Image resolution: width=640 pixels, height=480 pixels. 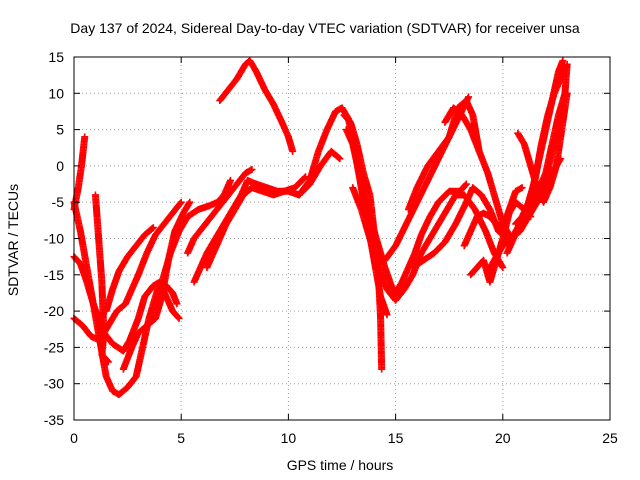 What do you see at coordinates (54, 311) in the screenshot?
I see `y-tick-label: -20` at bounding box center [54, 311].